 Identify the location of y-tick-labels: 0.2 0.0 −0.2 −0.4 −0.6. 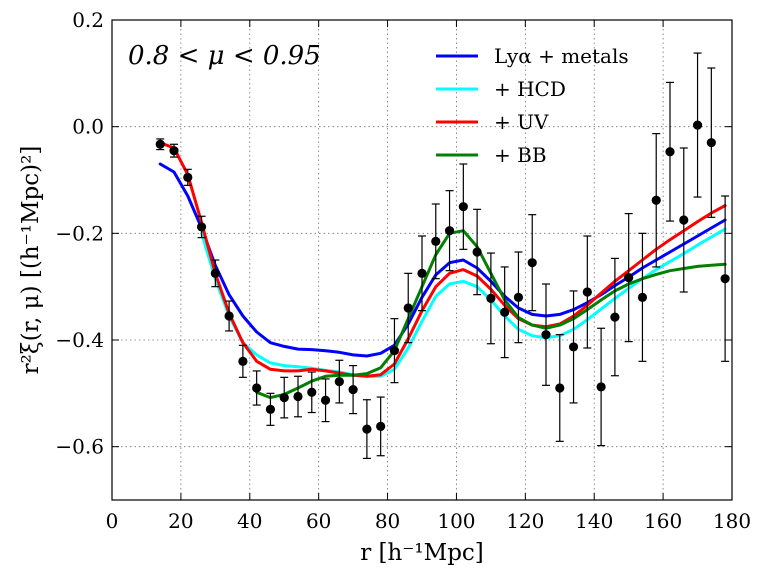
(79, 233).